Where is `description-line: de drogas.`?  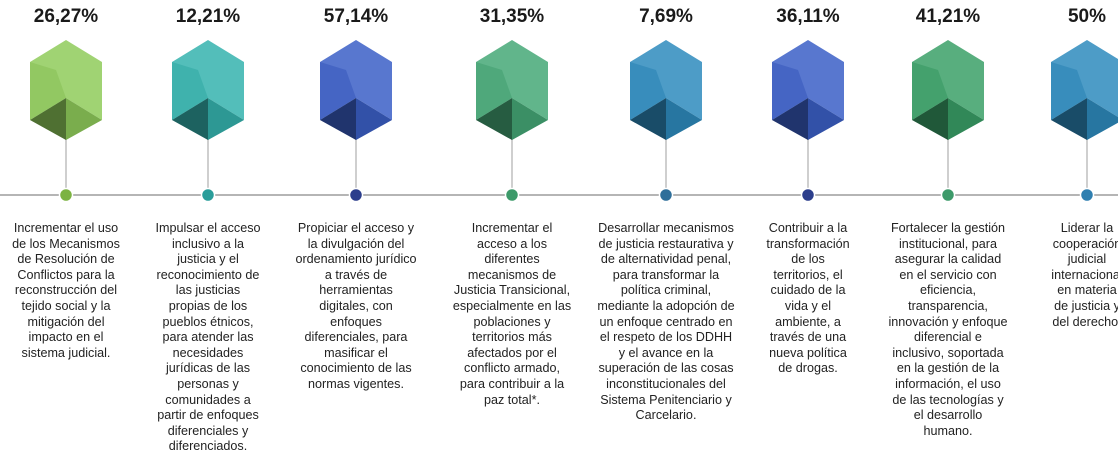
description-line: de drogas. is located at coordinates (808, 368).